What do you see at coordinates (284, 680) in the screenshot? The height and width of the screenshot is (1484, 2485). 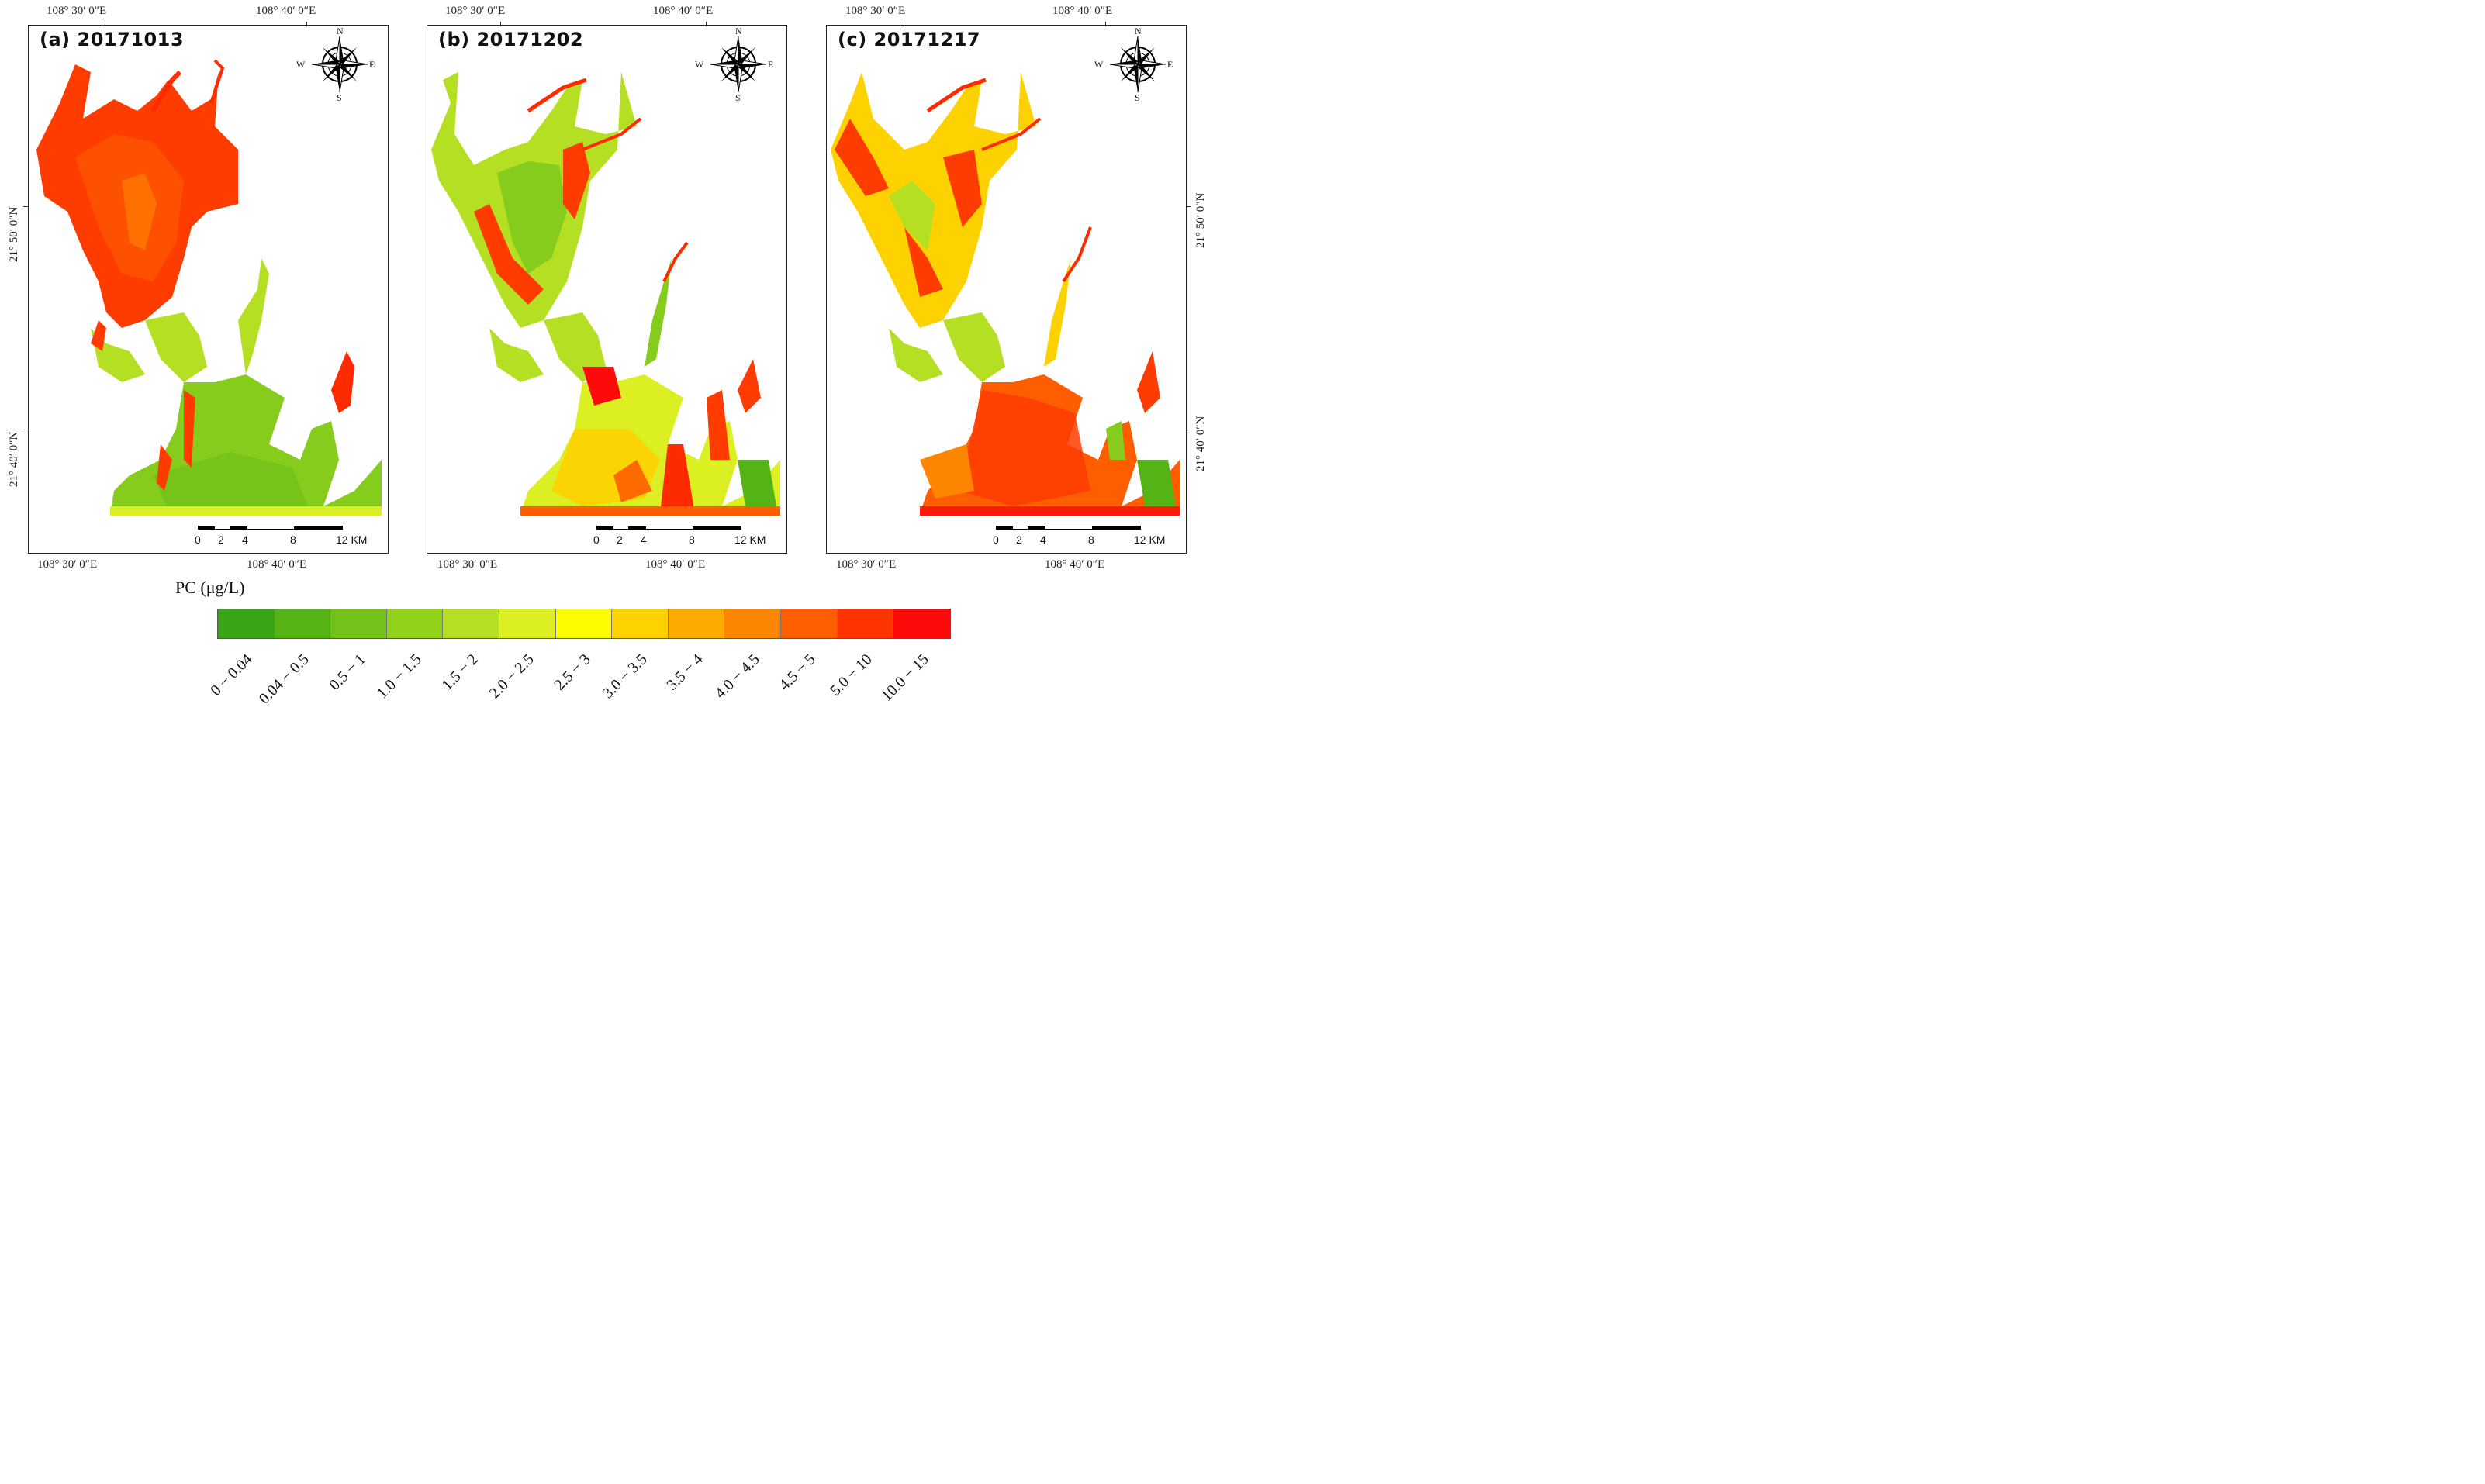 I see `legend-label: 0.04 − 0.5` at bounding box center [284, 680].